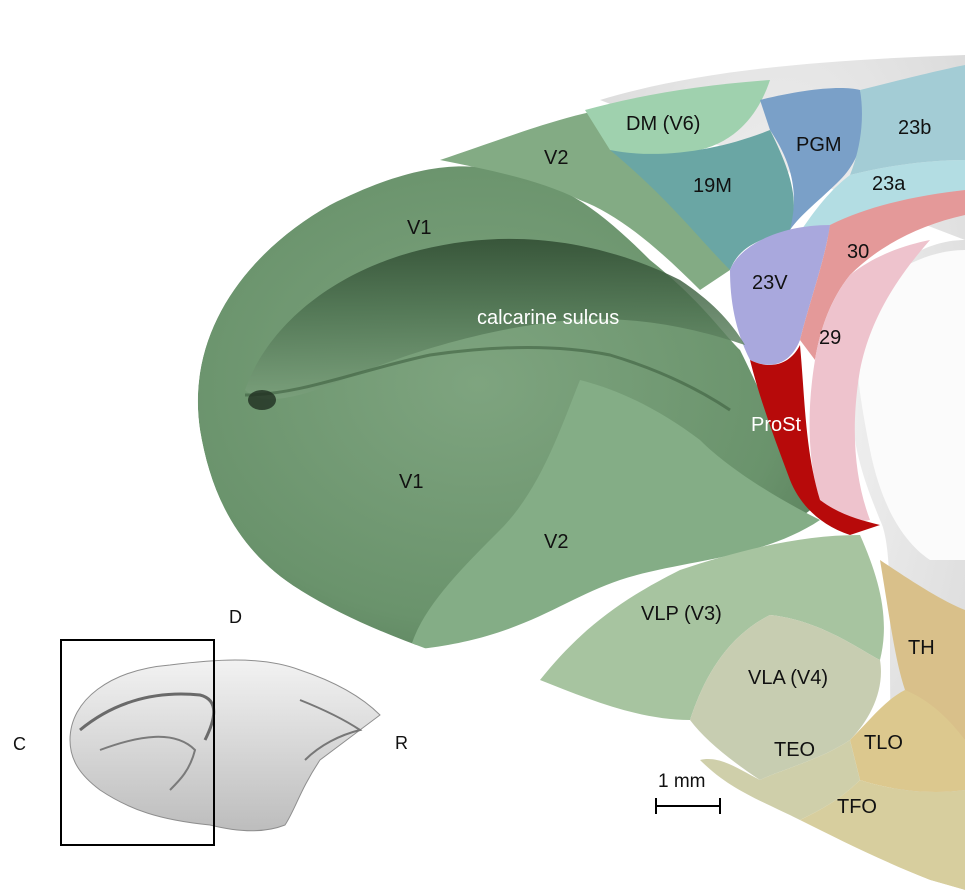  Describe the element at coordinates (819, 145) in the screenshot. I see `label-pgm: PGM` at that location.